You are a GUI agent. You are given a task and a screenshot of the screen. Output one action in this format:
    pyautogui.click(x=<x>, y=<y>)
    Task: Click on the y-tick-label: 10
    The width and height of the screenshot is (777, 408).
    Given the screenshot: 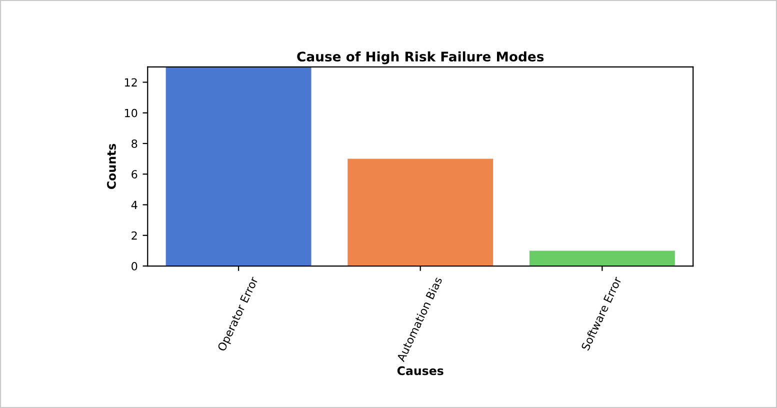 What is the action you would take?
    pyautogui.click(x=131, y=113)
    